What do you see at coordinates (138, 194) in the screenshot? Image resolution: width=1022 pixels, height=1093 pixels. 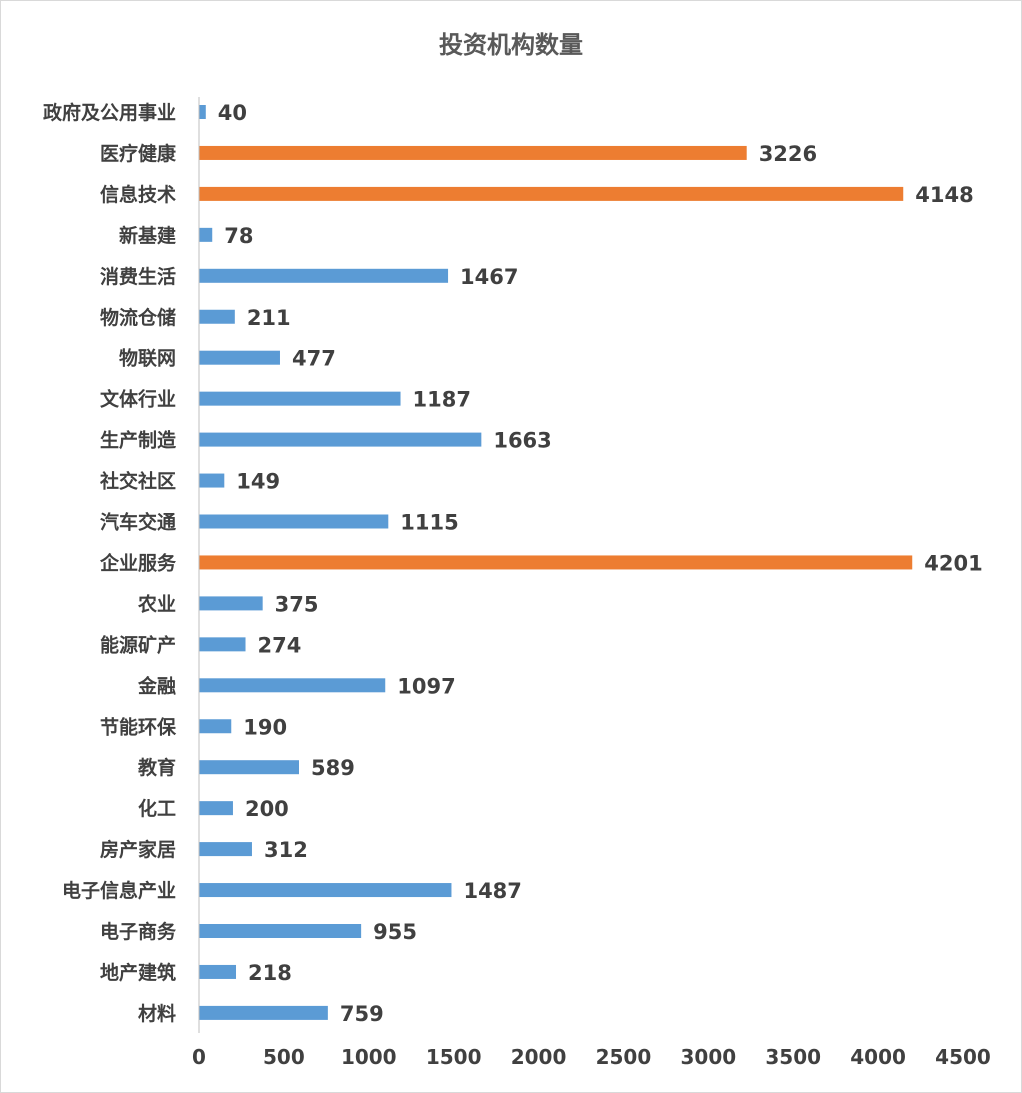 I see `category-label: 信息技术` at bounding box center [138, 194].